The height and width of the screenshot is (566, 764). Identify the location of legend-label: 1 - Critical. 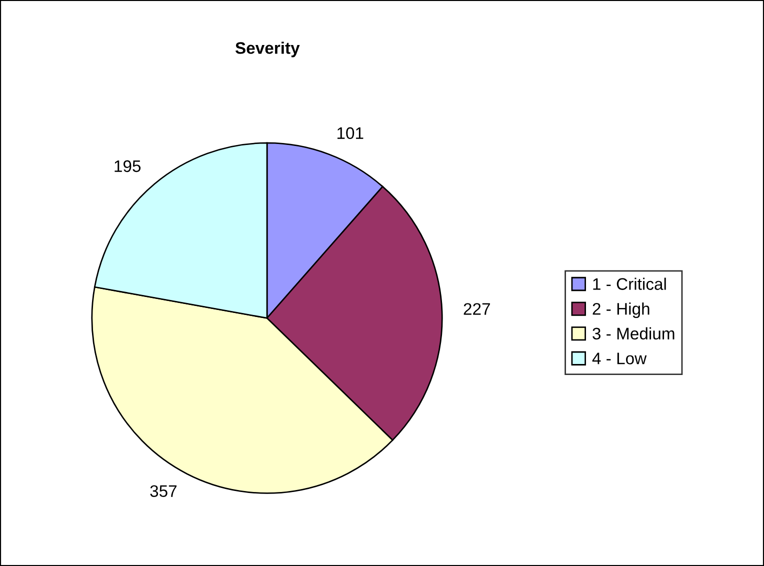
(629, 284).